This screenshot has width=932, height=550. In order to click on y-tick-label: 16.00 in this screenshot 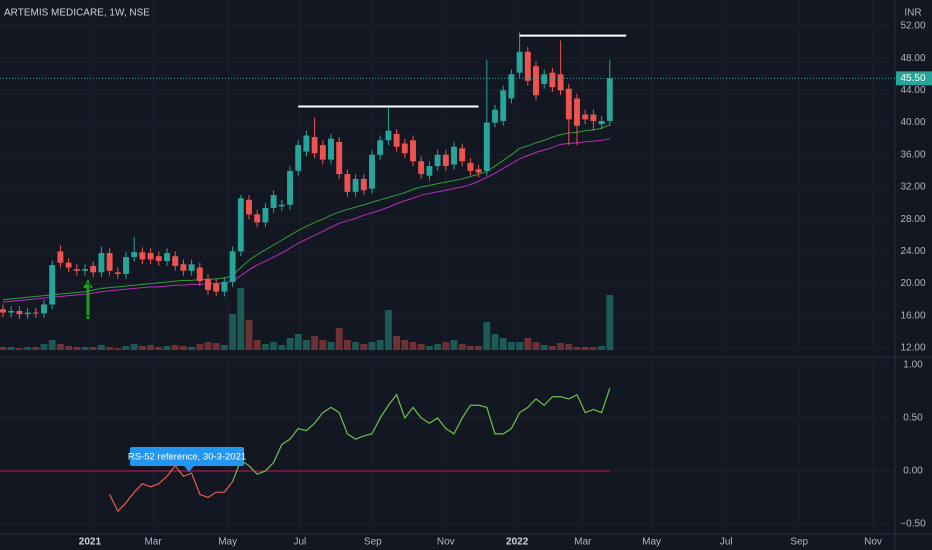, I will do `click(912, 315)`.